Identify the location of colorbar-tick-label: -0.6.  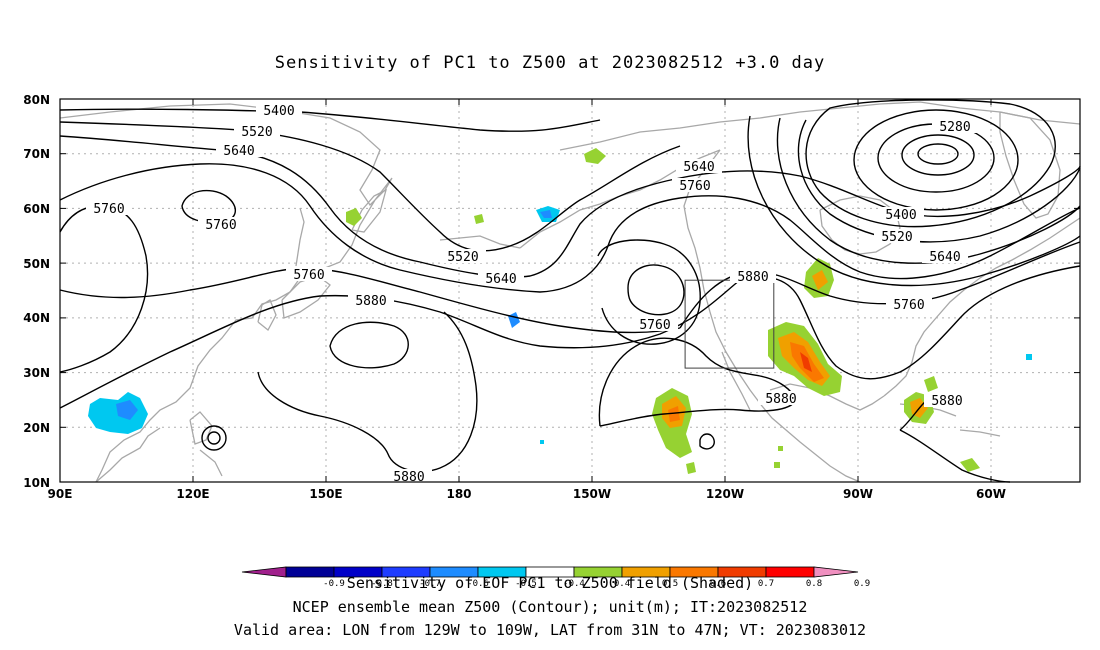
(478, 584).